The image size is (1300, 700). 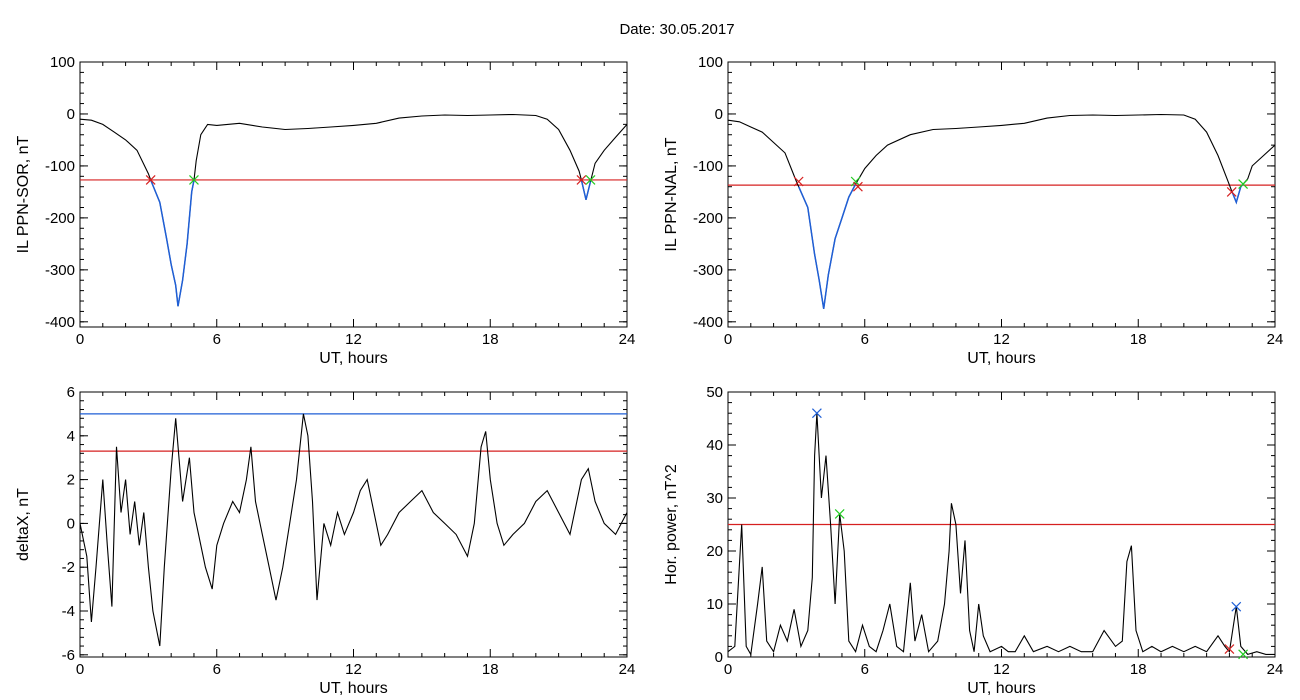 I want to click on figure-title: Date: 30.05.2017, so click(x=676, y=29).